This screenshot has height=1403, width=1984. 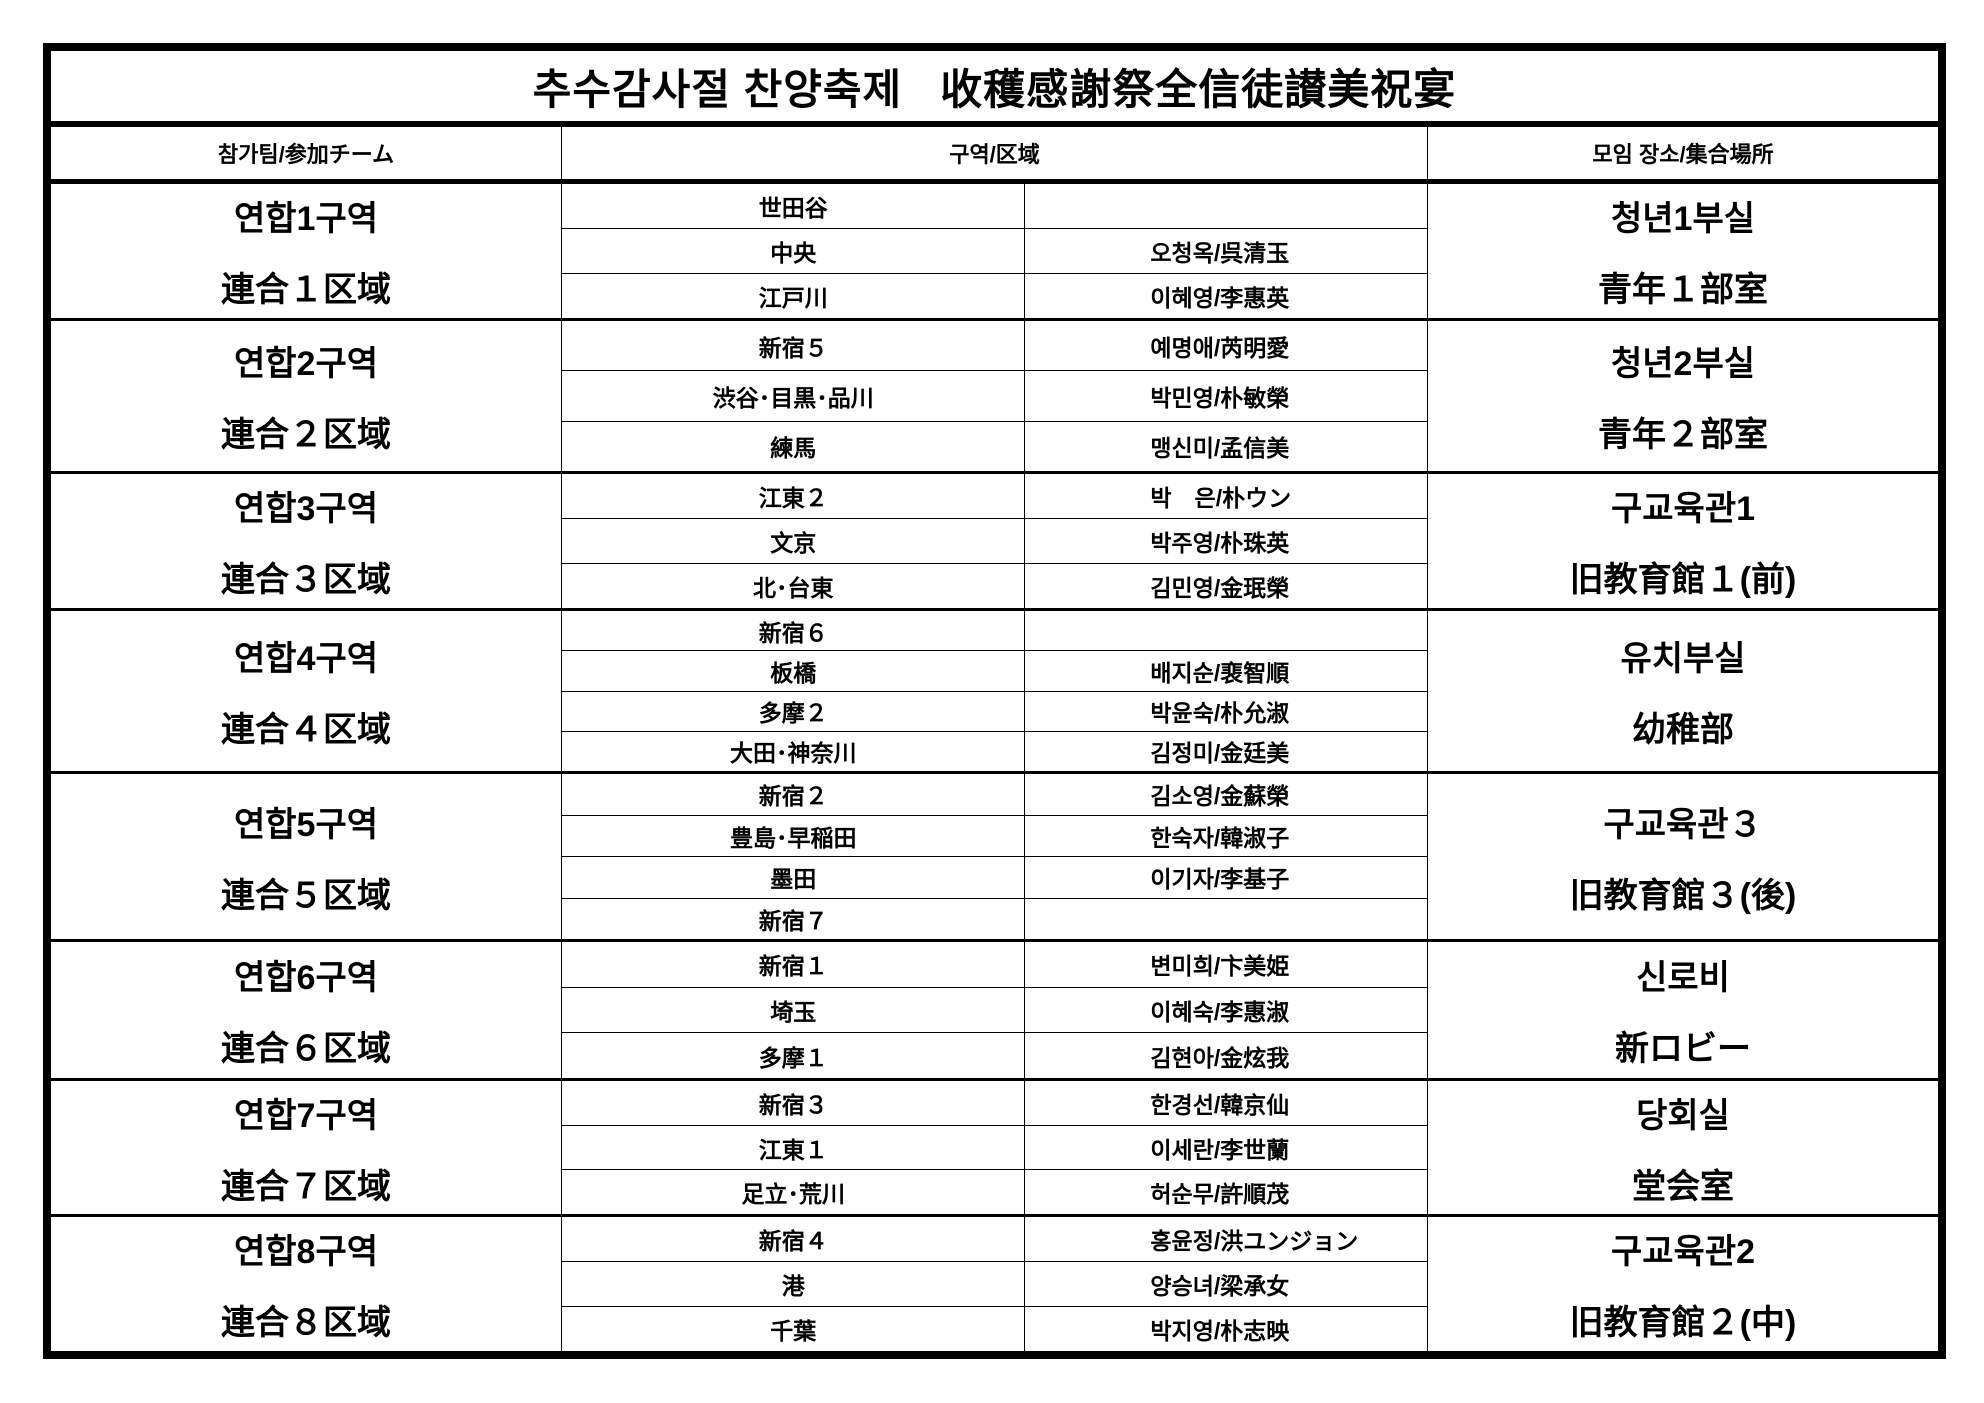 What do you see at coordinates (1683, 1049) in the screenshot?
I see `place-name-japanese: 新ロビー` at bounding box center [1683, 1049].